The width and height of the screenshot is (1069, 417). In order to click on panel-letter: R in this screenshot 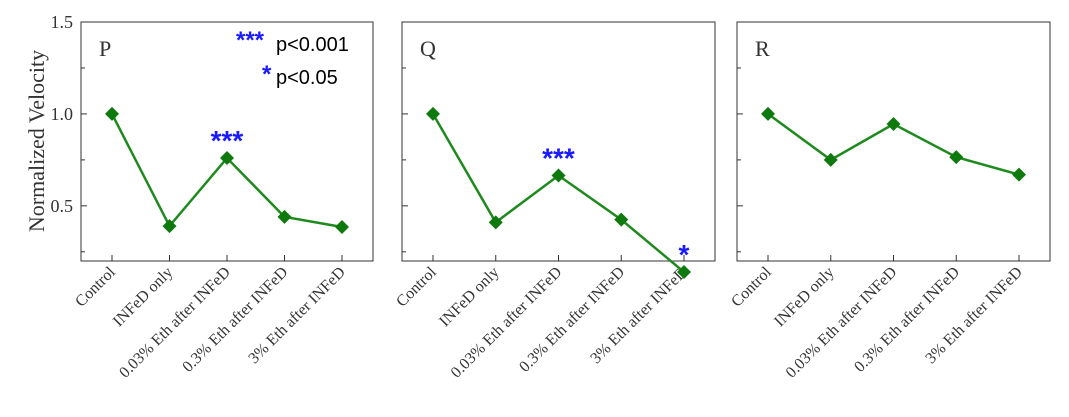, I will do `click(762, 48)`.